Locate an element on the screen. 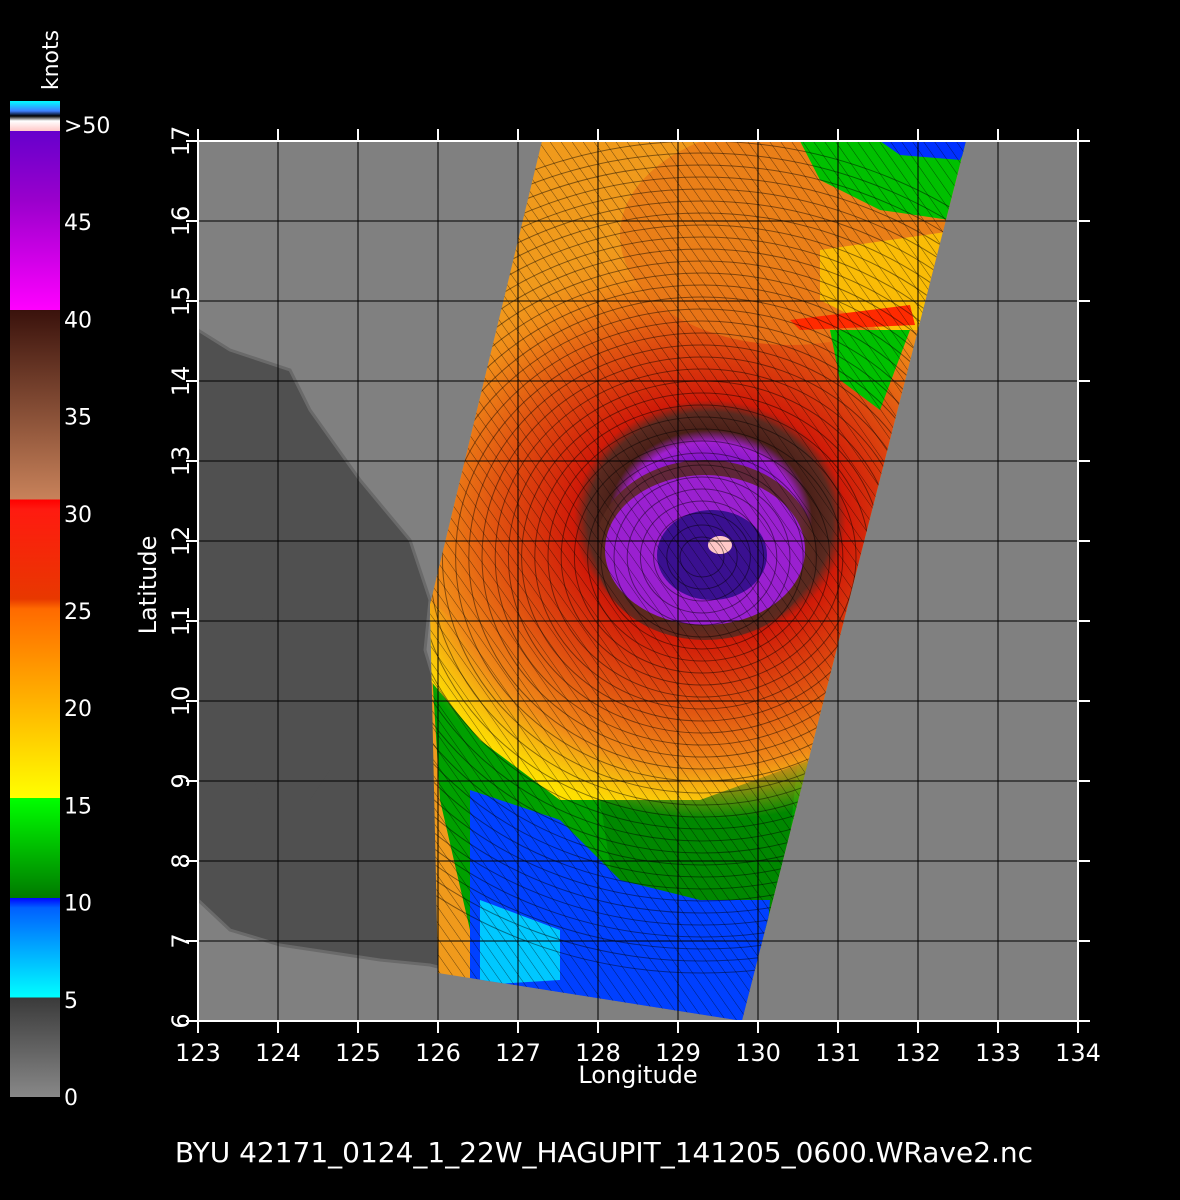 The width and height of the screenshot is (1180, 1200). lon-tick-label: 131 is located at coordinates (838, 1053).